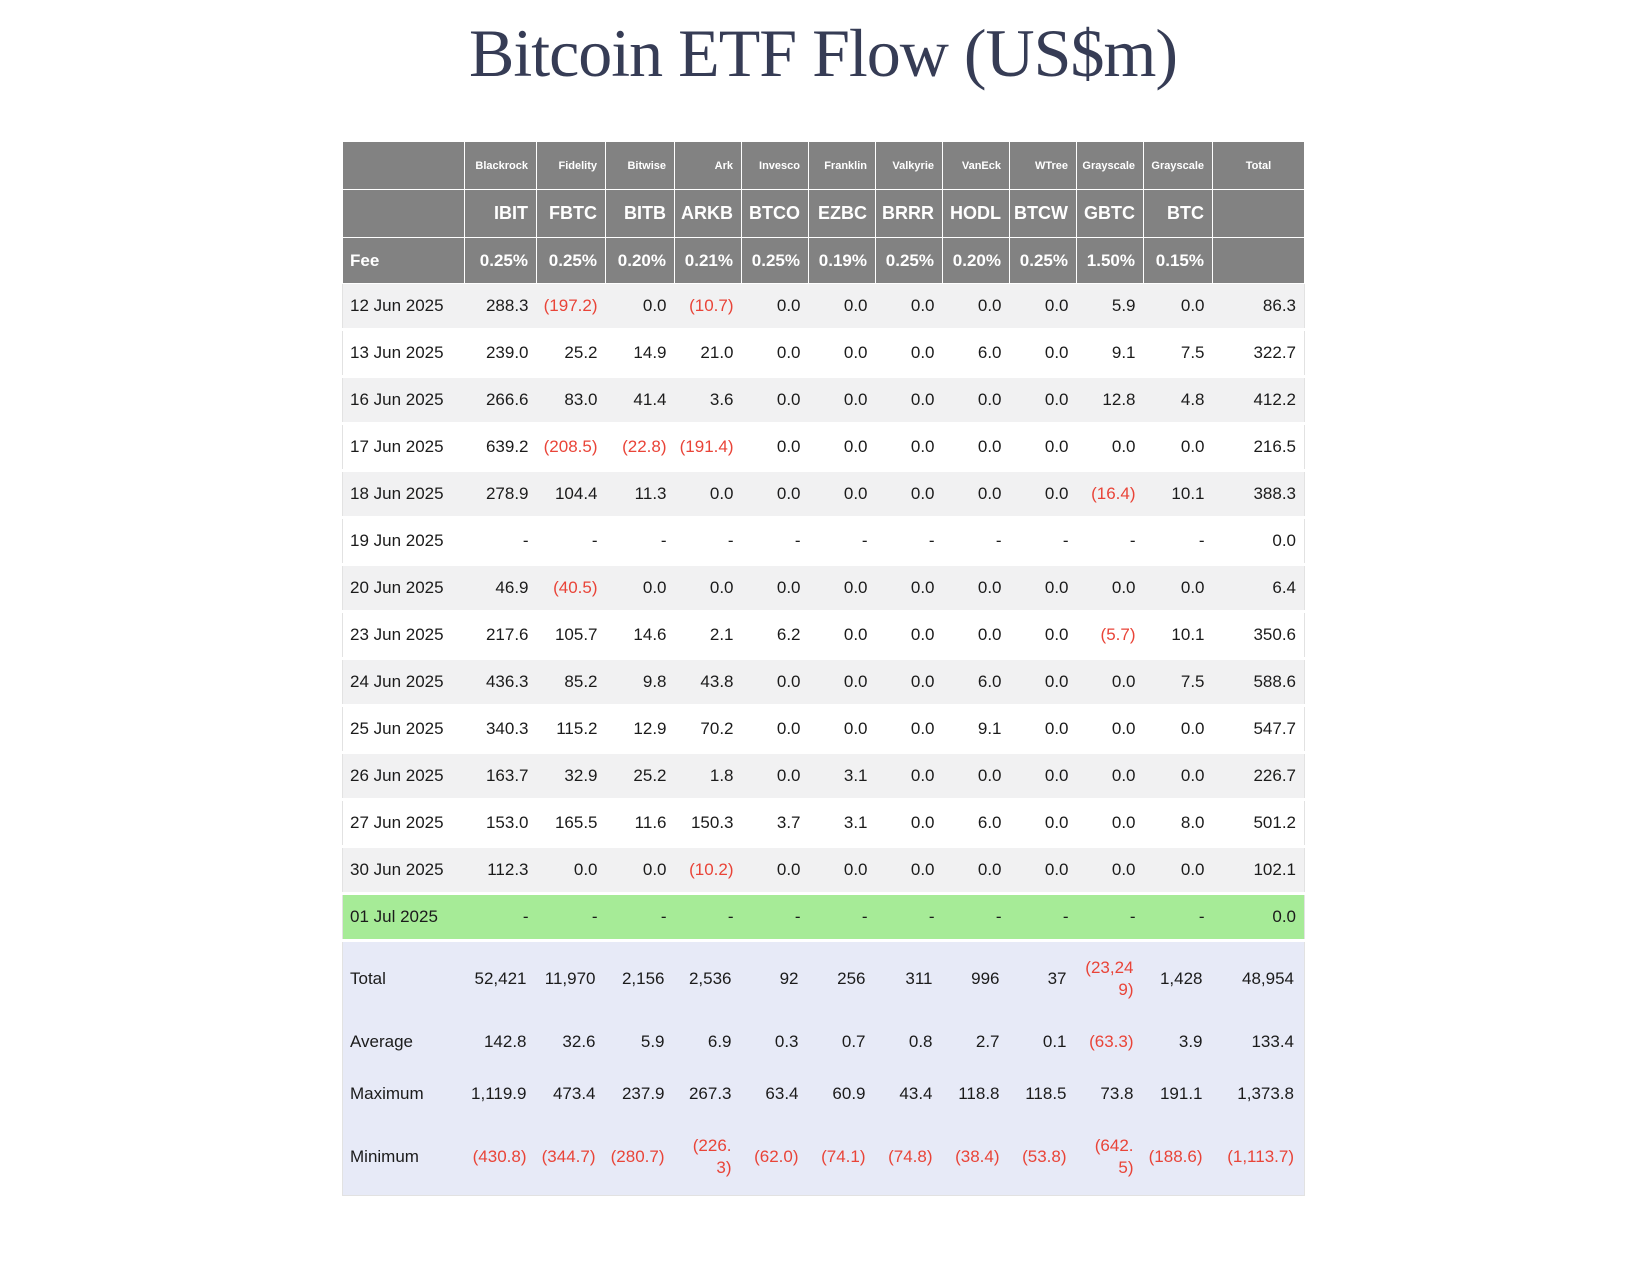 This screenshot has width=1646, height=1282. What do you see at coordinates (1178, 1042) in the screenshot?
I see `summary-value: 3.9` at bounding box center [1178, 1042].